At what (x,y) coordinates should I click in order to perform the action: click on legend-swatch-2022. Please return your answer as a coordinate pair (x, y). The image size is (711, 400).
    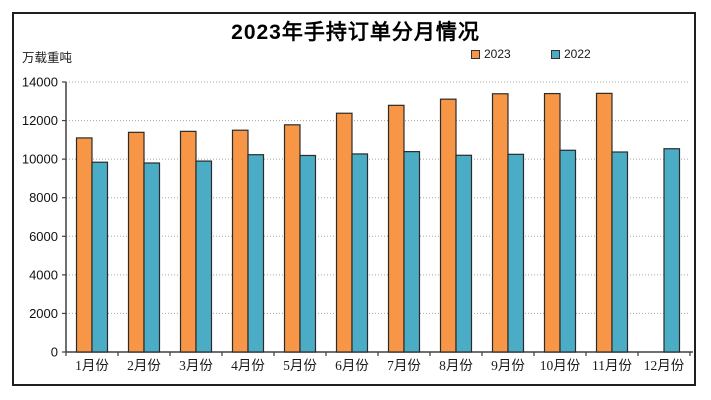
    Looking at the image, I should click on (555, 54).